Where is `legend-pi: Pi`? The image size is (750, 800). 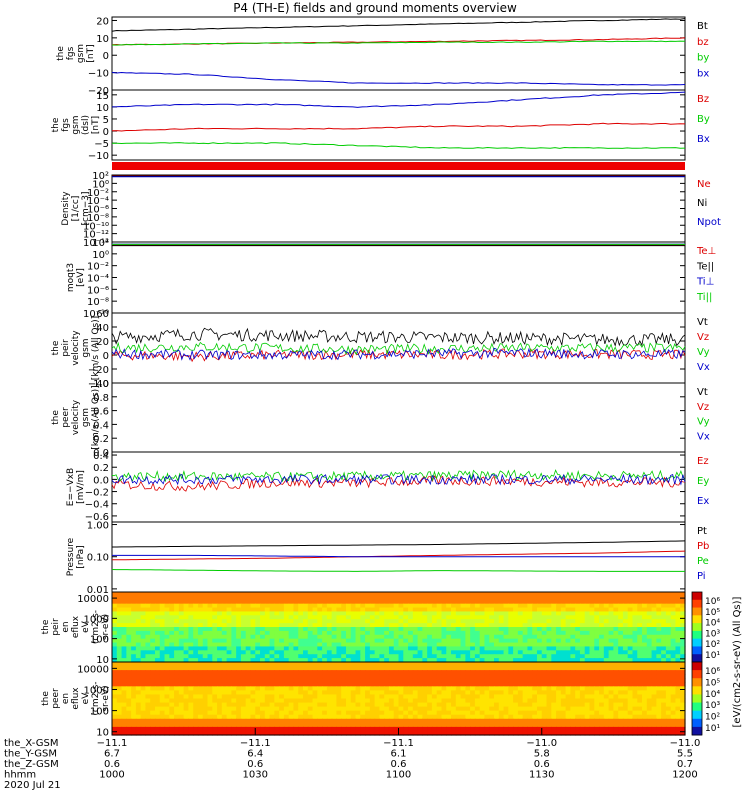 legend-pi: Pi is located at coordinates (701, 576).